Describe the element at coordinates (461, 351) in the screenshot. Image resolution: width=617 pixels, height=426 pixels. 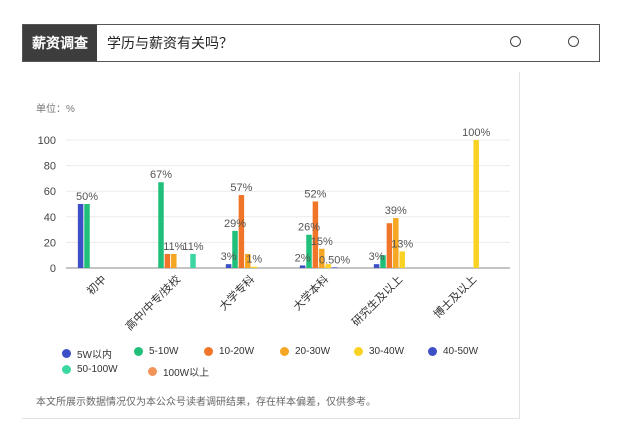
I see `legend-label: 40-50W` at that location.